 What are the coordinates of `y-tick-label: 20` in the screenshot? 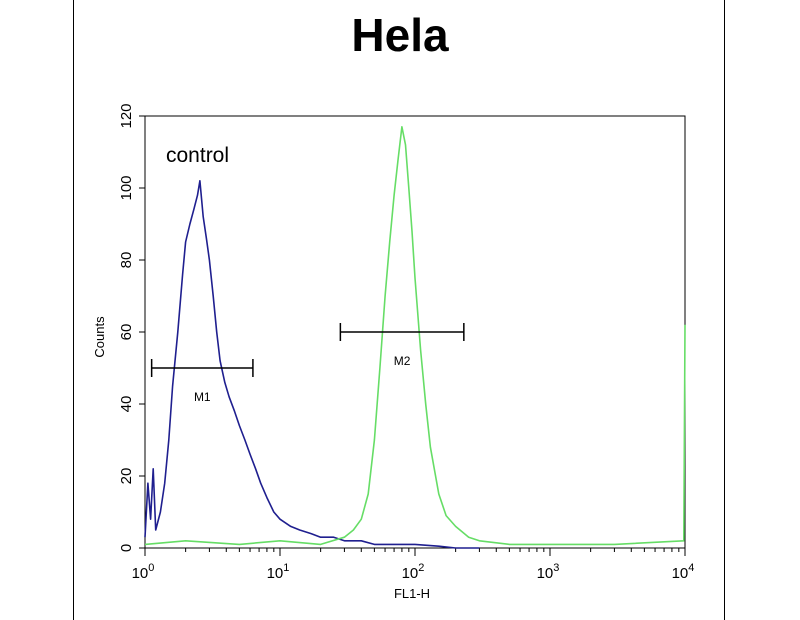 It's located at (126, 476).